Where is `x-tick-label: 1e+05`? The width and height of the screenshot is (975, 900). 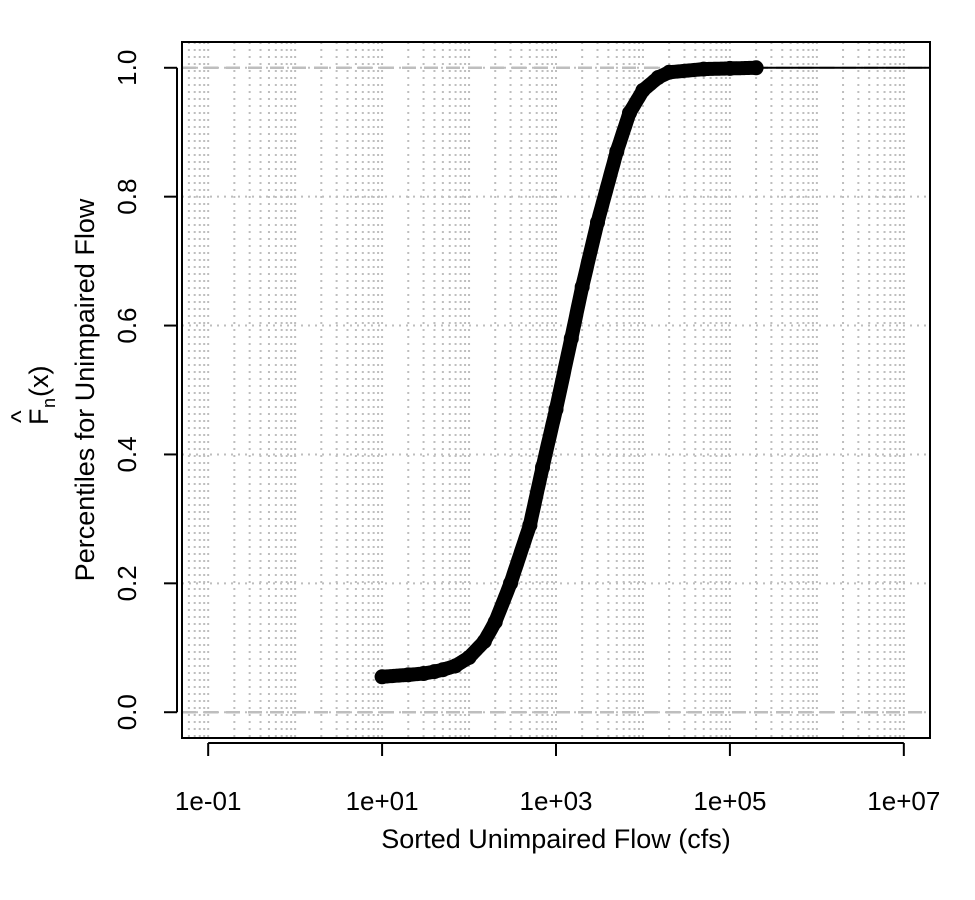
x-tick-label: 1e+05 is located at coordinates (729, 801).